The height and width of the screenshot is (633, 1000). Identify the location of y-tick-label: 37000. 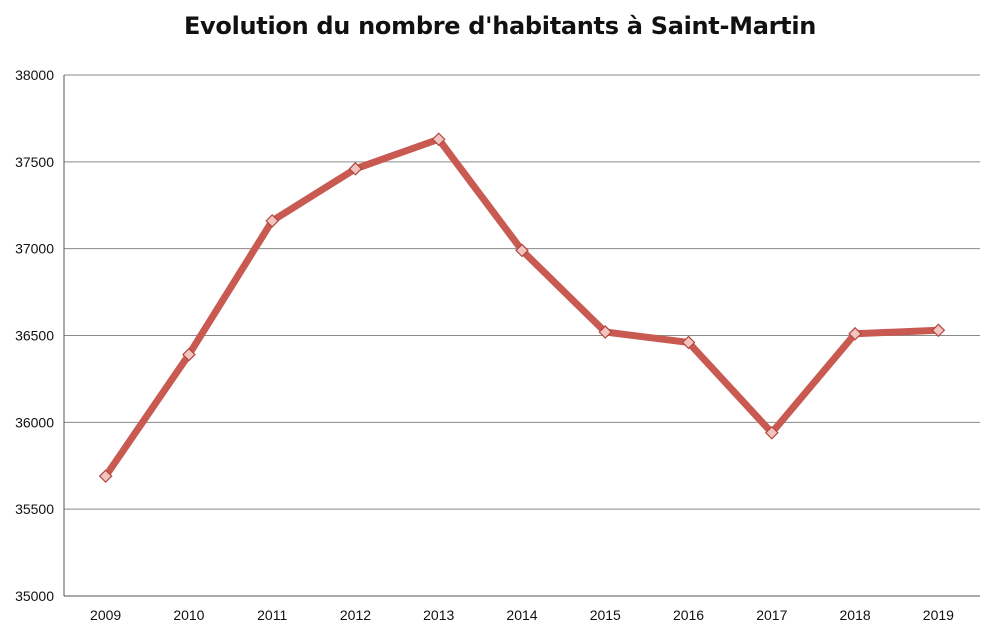
(34, 249).